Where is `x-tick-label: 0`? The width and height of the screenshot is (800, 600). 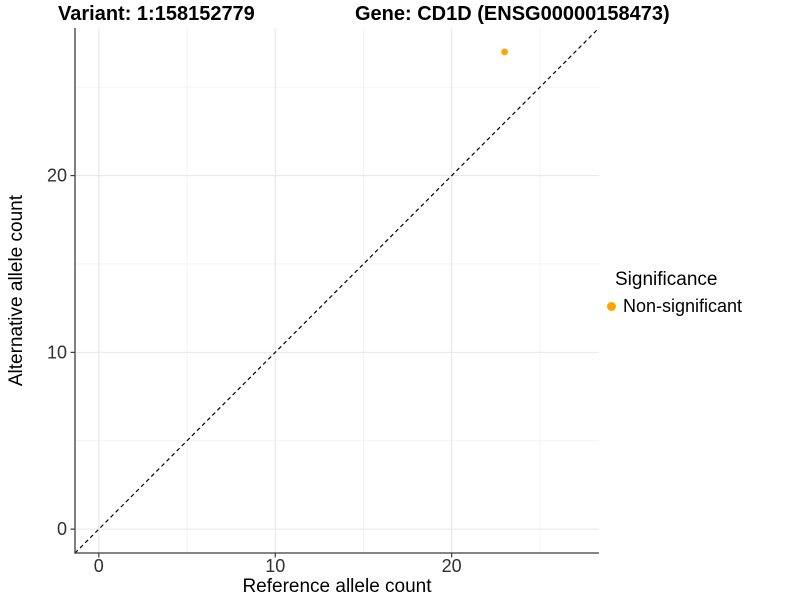 x-tick-label: 0 is located at coordinates (99, 566).